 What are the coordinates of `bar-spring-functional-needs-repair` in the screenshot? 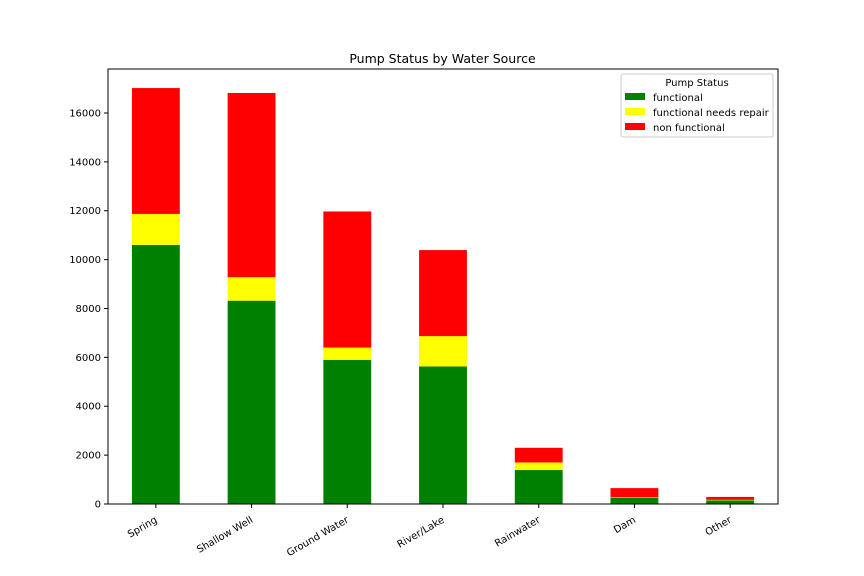 It's located at (155, 229).